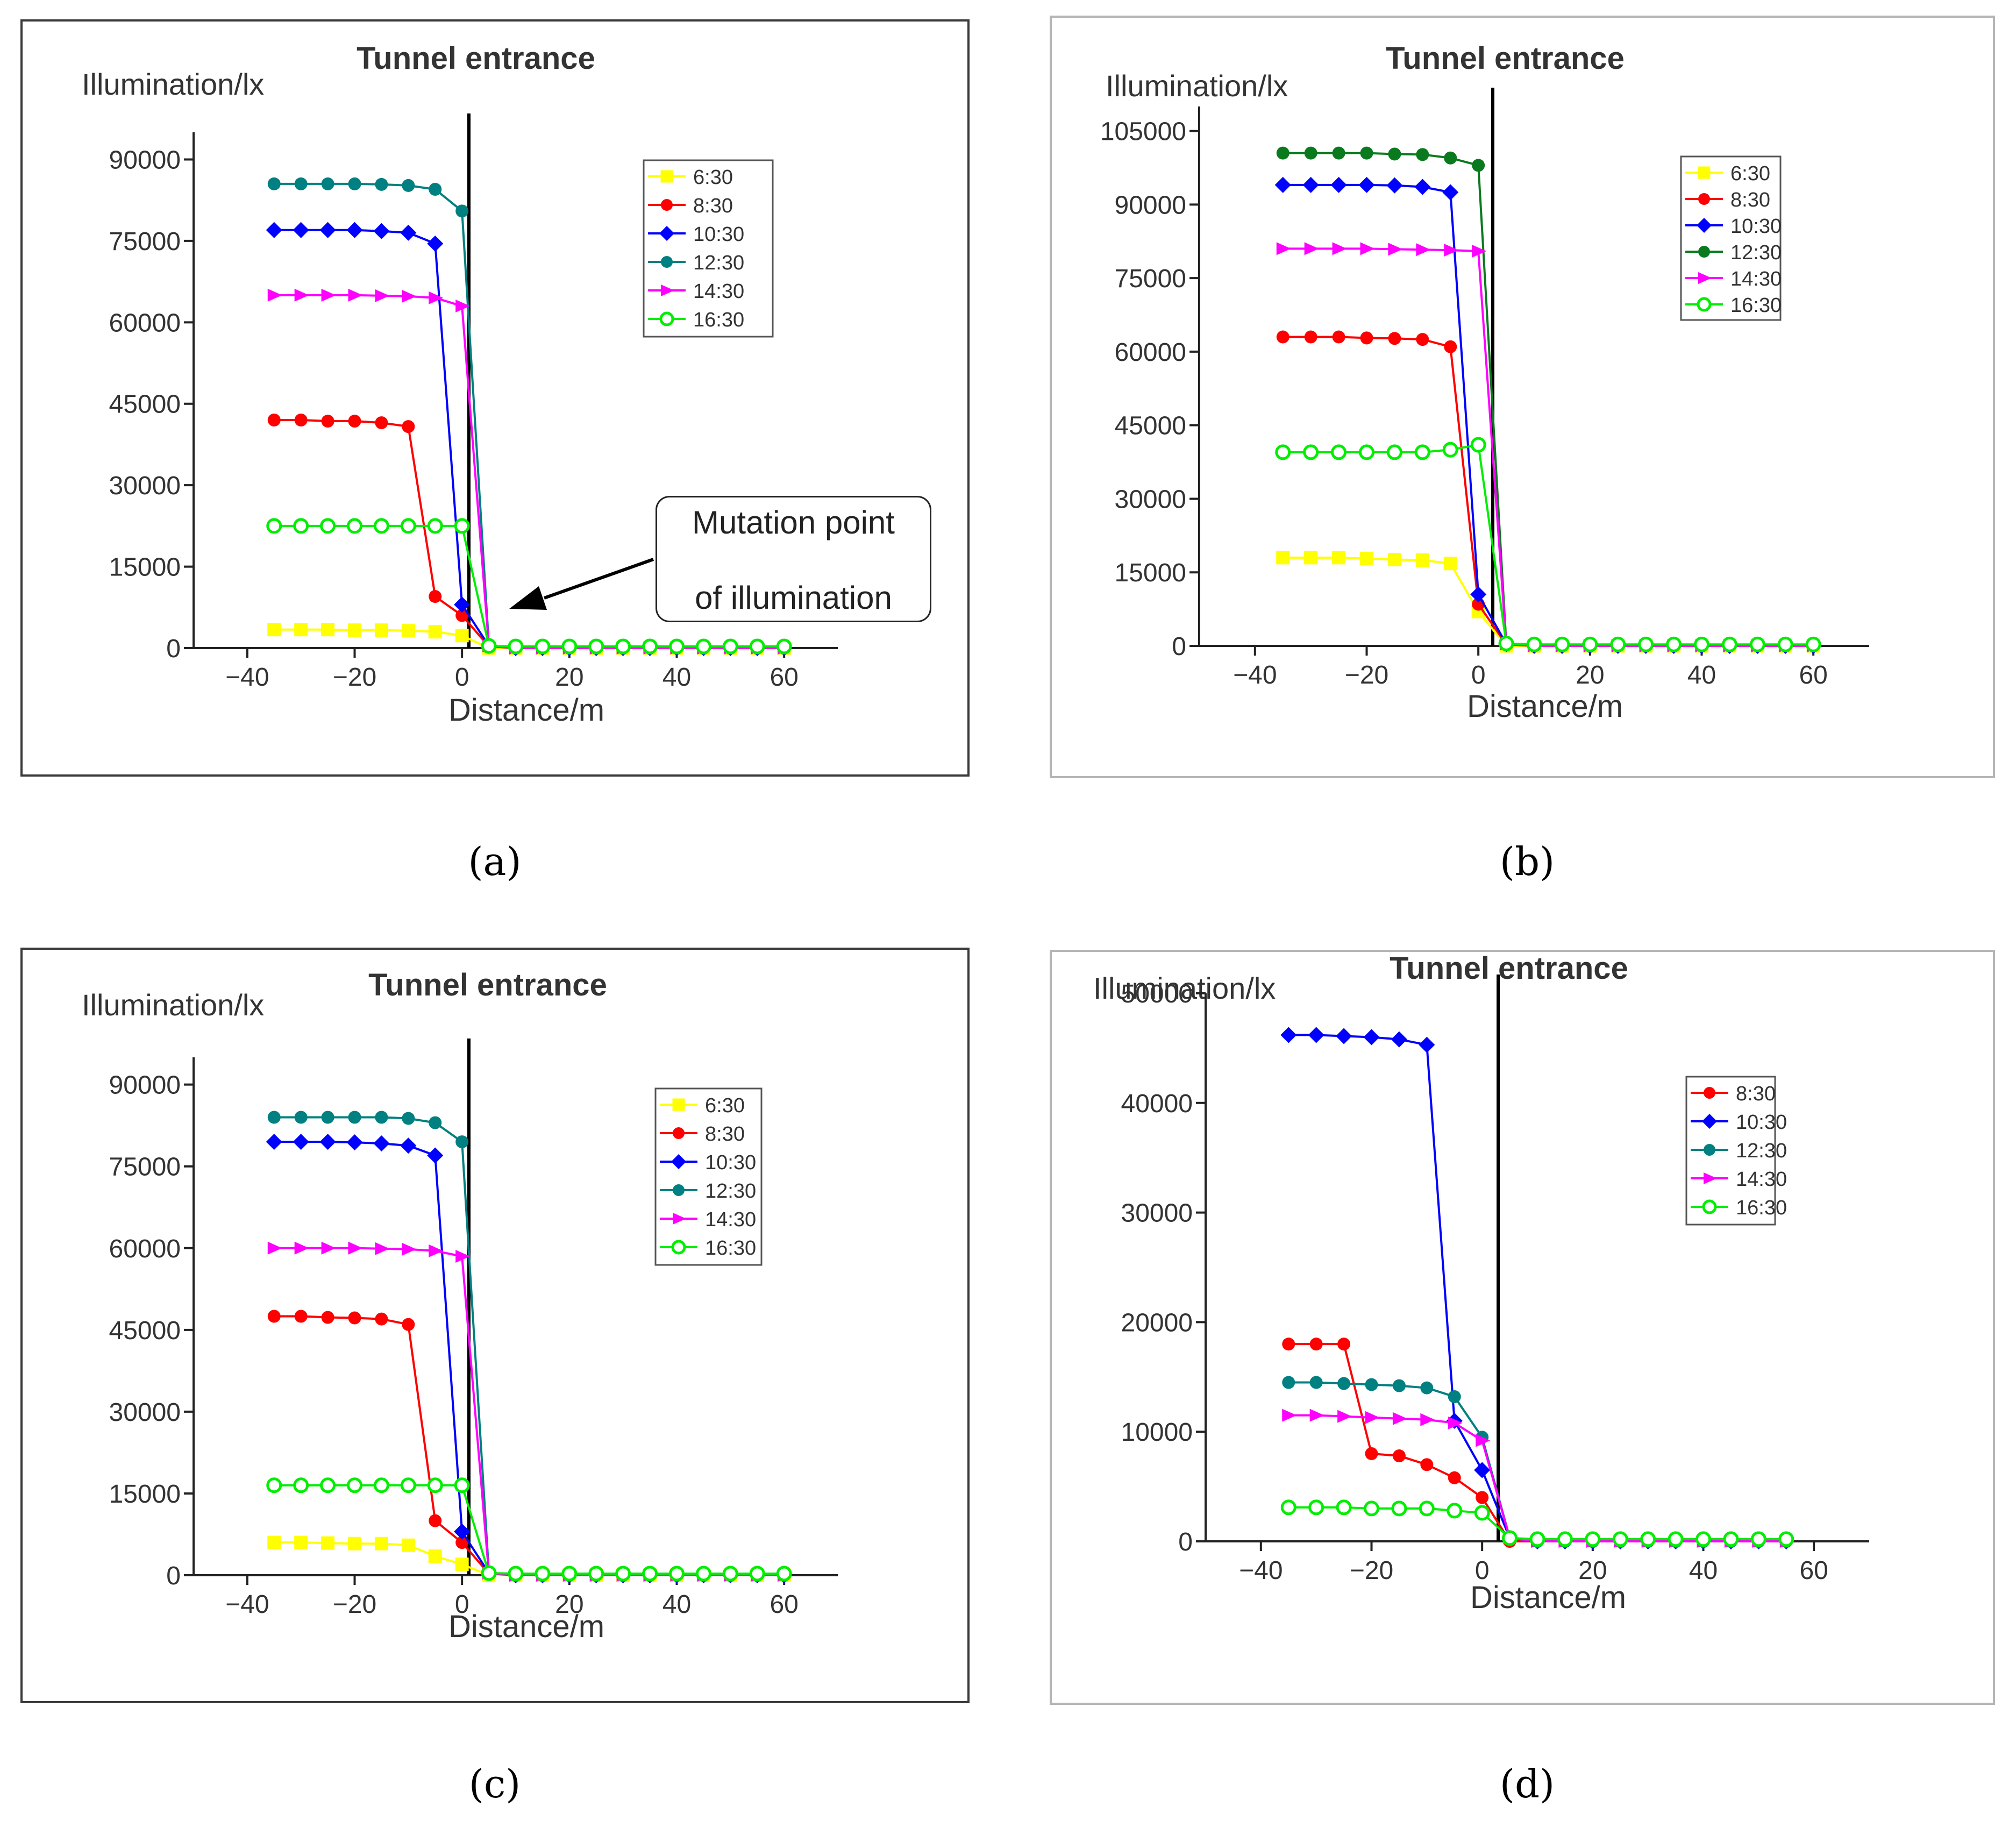 The width and height of the screenshot is (2016, 1828). I want to click on series-1630-group, so click(1548, 544).